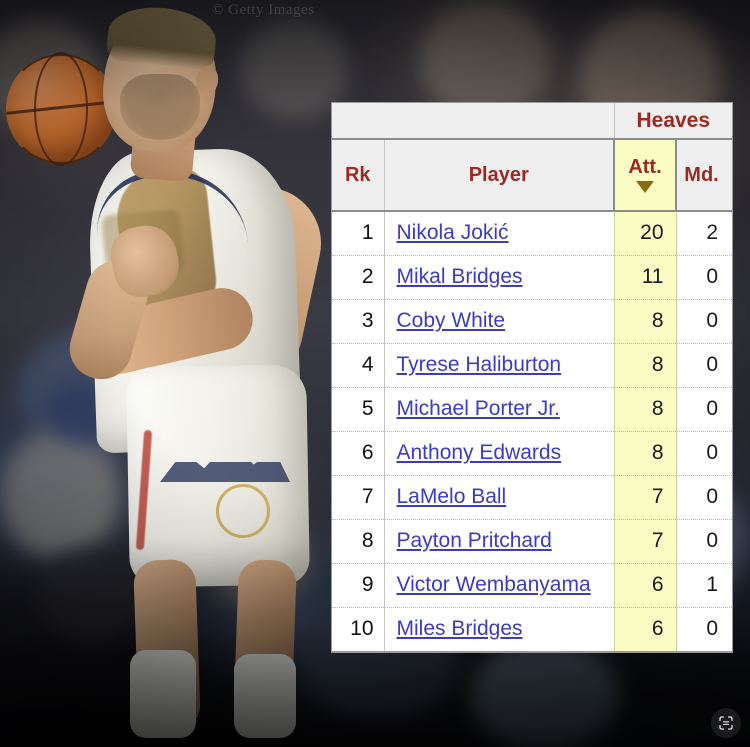 This screenshot has height=747, width=750. I want to click on player-link: Mikal Bridges, so click(459, 276).